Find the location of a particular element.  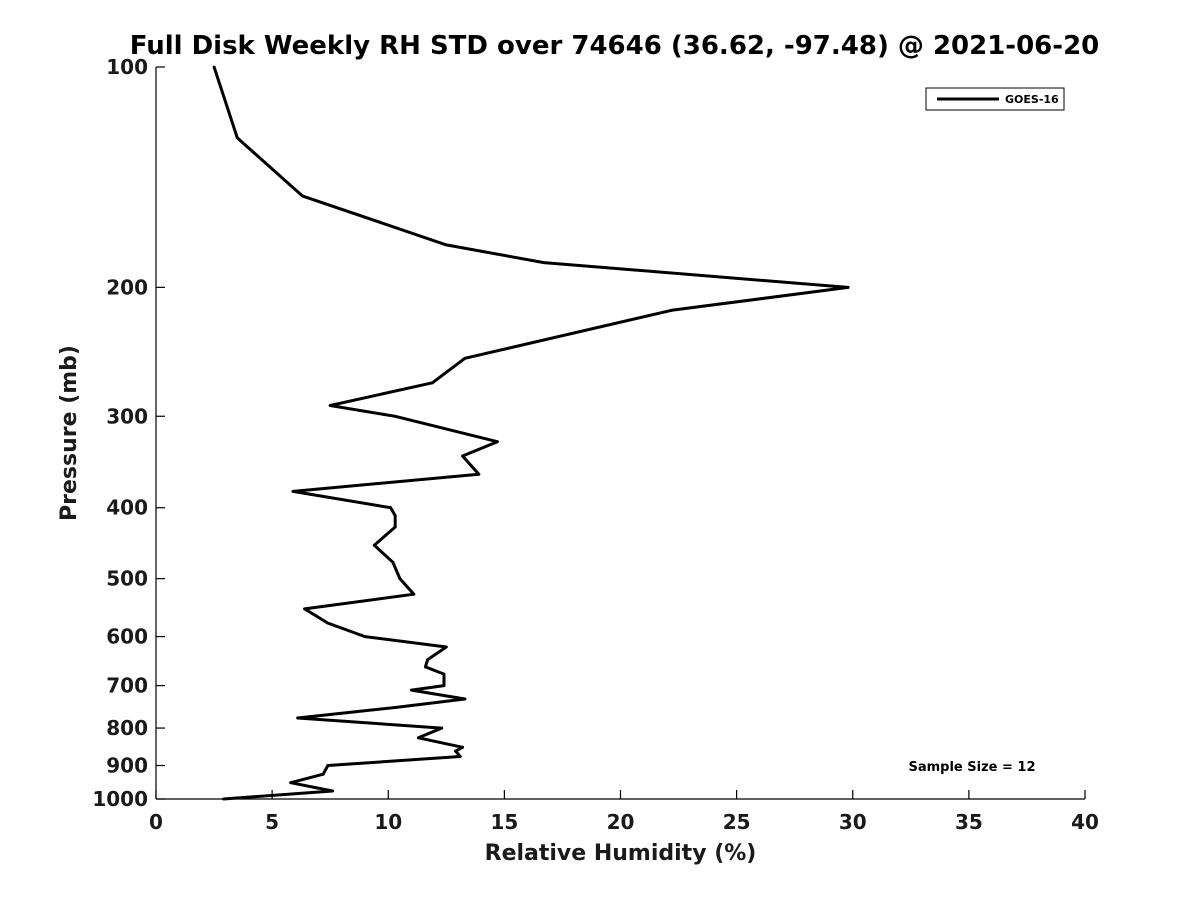

x-tick-label: 30 is located at coordinates (853, 822).